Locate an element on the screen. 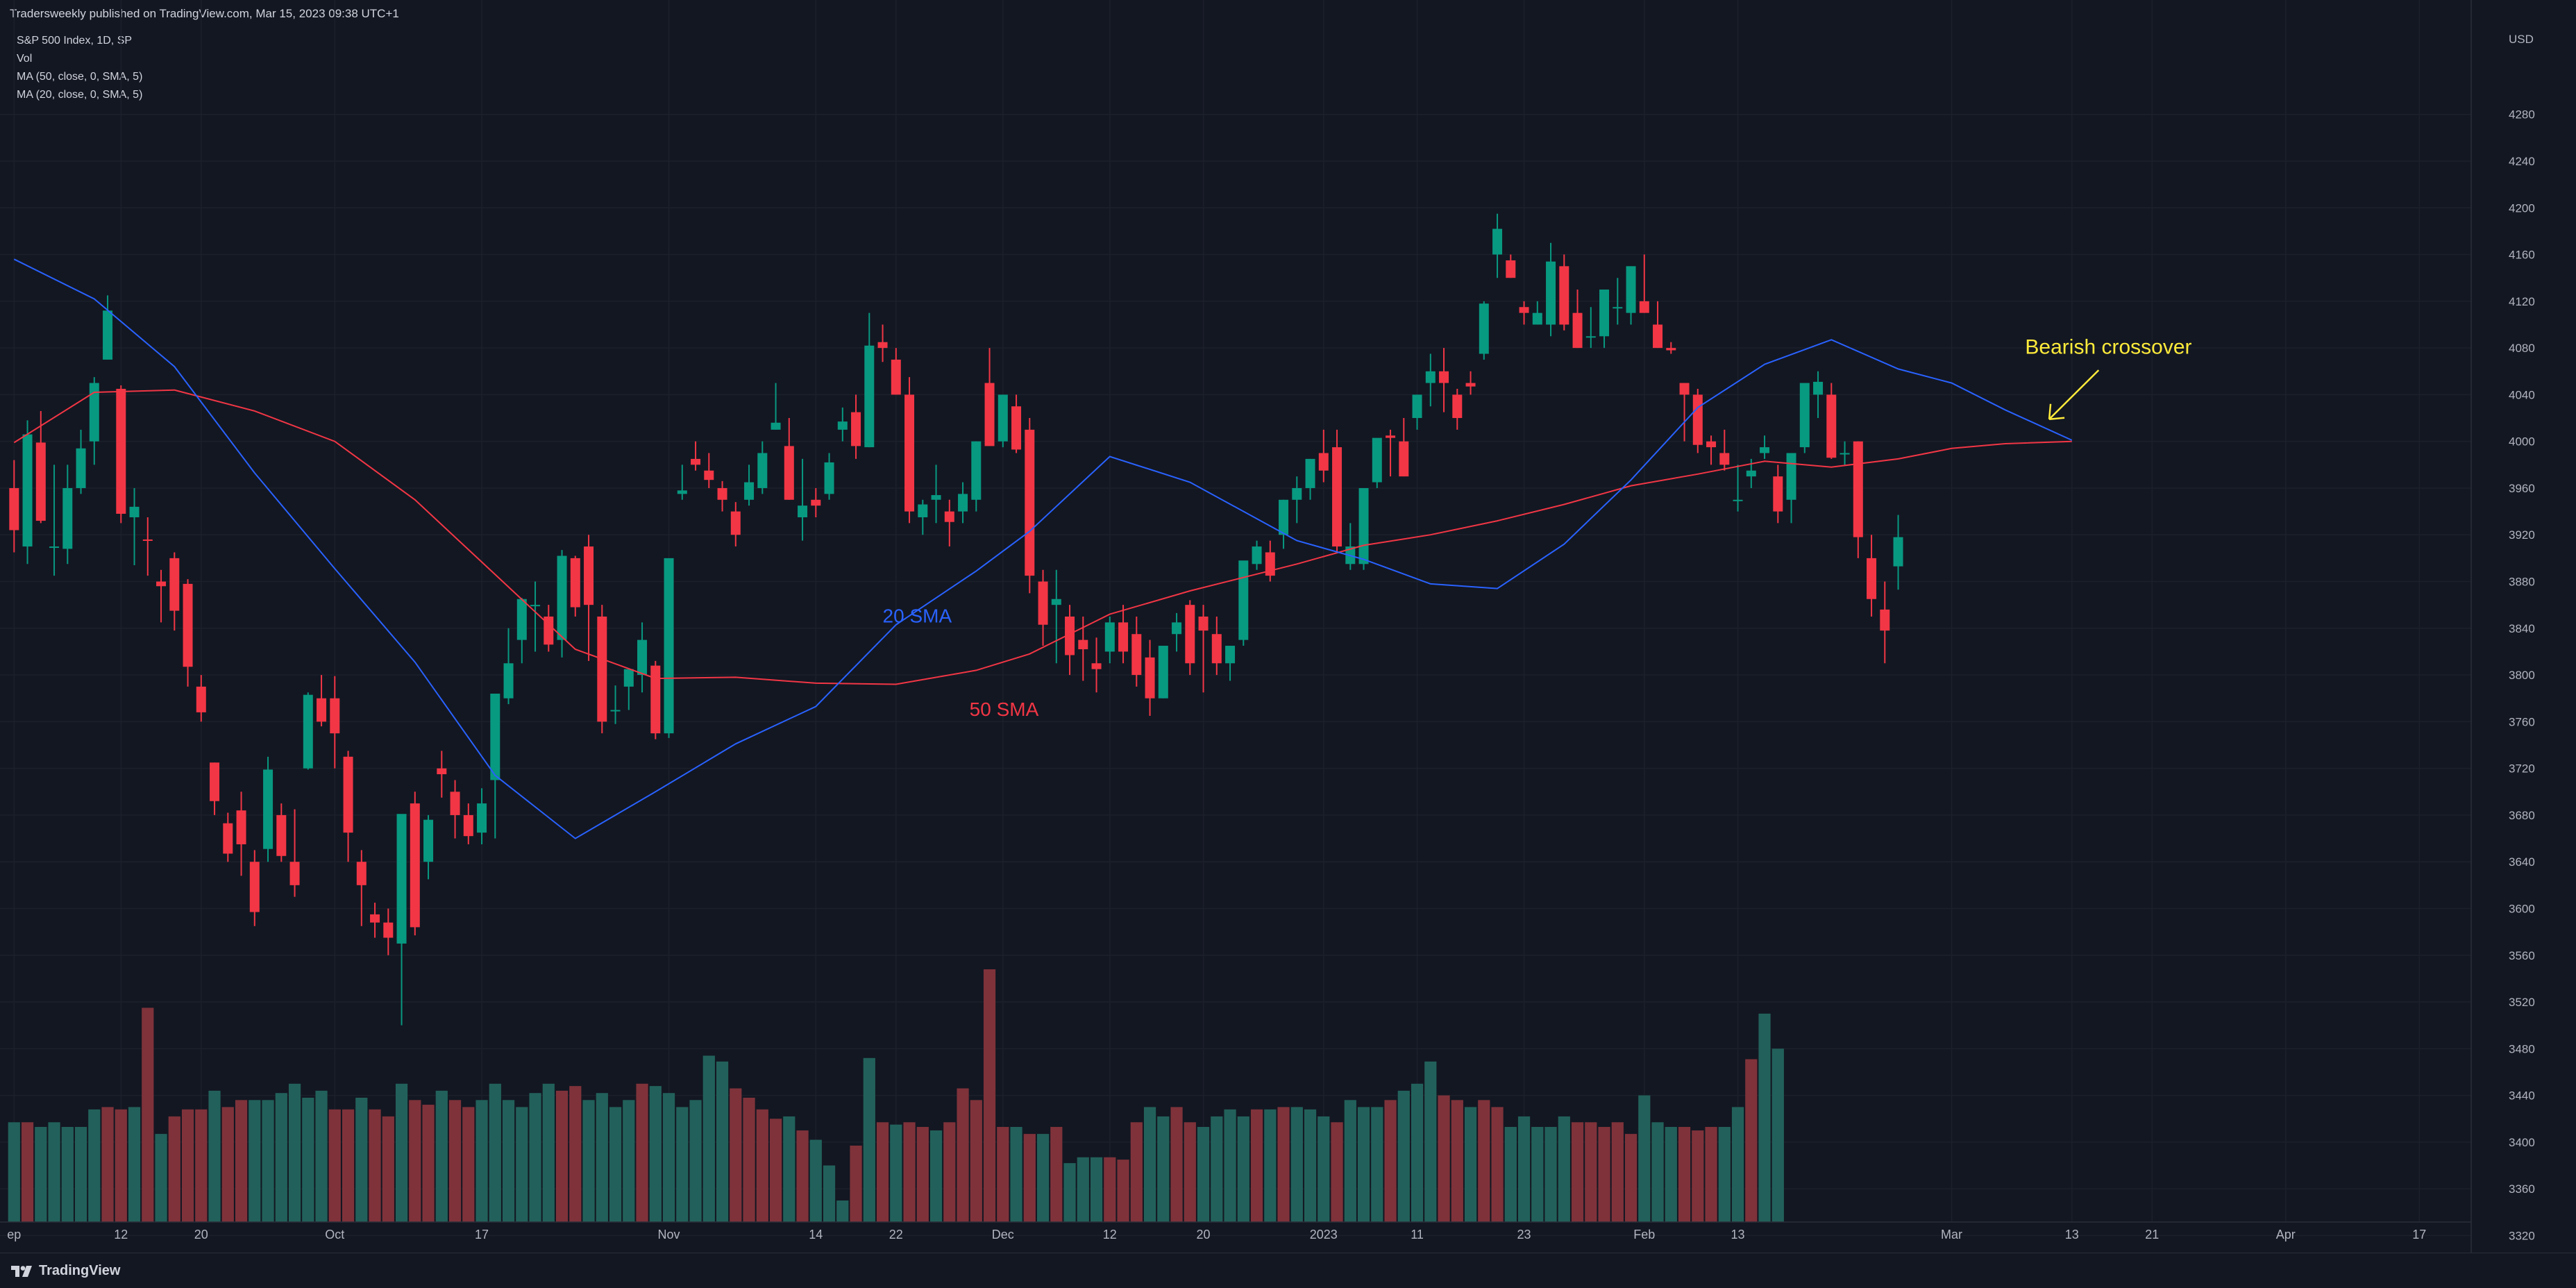 This screenshot has height=1288, width=2576. legend-ma20: MA (20, close, 0, SMA, 5) is located at coordinates (80, 95).